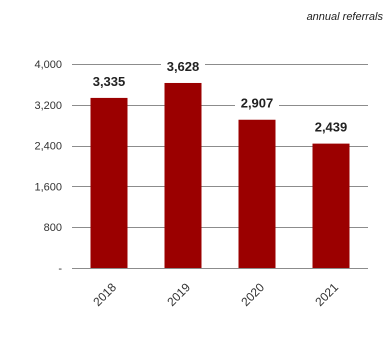 Image resolution: width=383 pixels, height=352 pixels. Describe the element at coordinates (48, 106) in the screenshot. I see `y-tick-label: 3,200` at that location.